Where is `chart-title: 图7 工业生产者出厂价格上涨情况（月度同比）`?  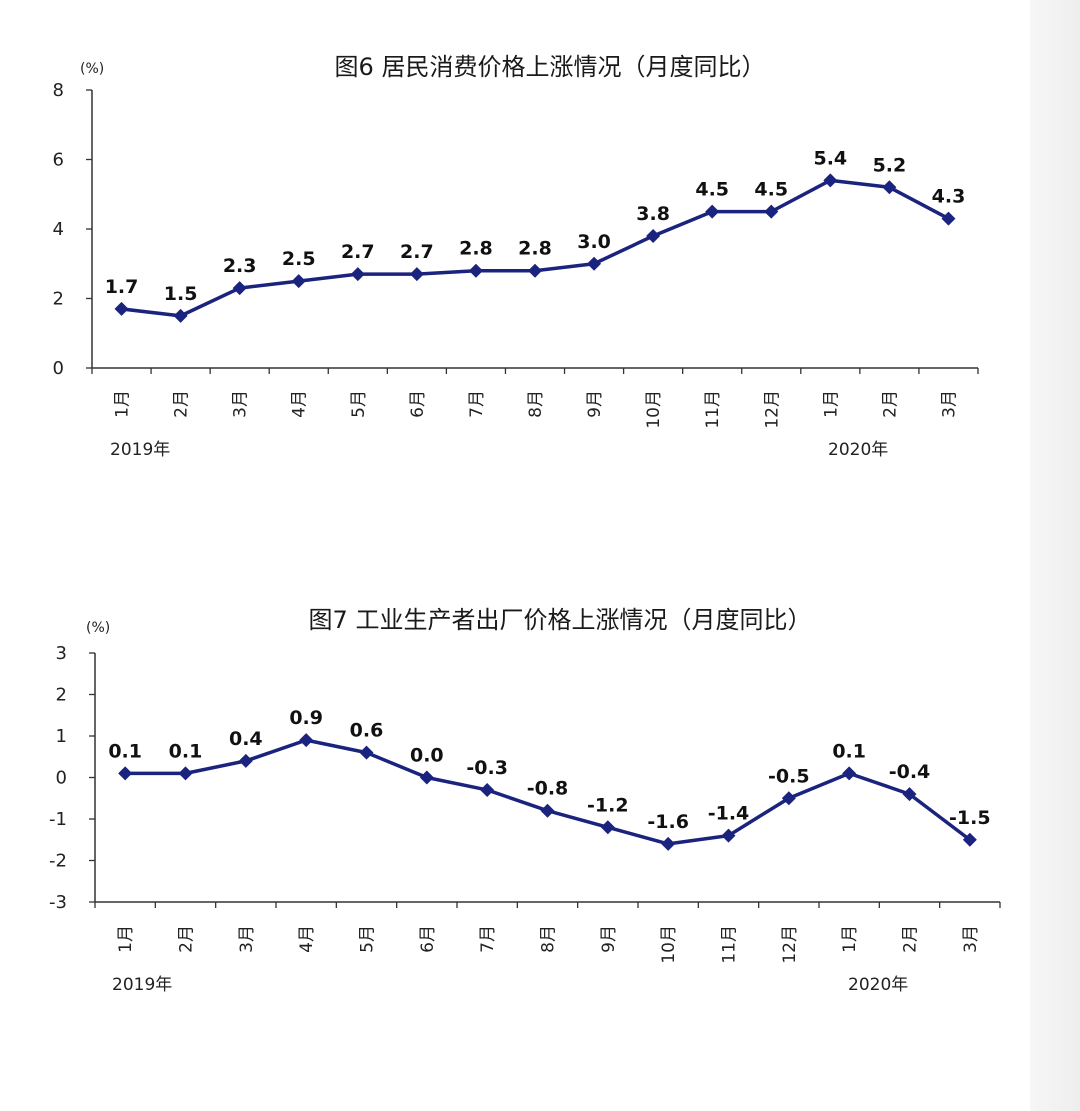 chart-title: 图7 工业生产者出厂价格上涨情况（月度同比） is located at coordinates (560, 620).